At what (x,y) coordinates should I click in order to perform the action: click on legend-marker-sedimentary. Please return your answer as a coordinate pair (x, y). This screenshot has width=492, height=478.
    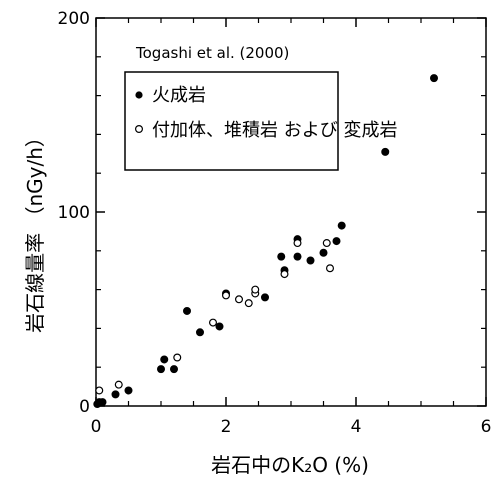
    Looking at the image, I should click on (139, 128).